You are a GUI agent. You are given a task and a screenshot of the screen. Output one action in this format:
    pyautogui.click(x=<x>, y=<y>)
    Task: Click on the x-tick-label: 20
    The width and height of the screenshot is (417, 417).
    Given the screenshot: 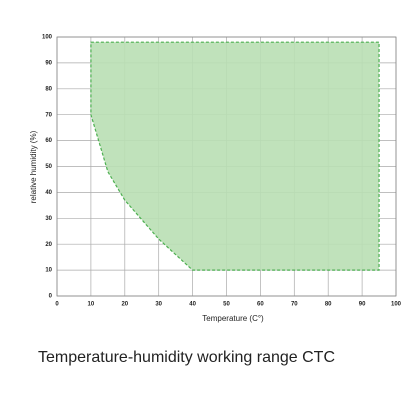 What is the action you would take?
    pyautogui.click(x=124, y=305)
    